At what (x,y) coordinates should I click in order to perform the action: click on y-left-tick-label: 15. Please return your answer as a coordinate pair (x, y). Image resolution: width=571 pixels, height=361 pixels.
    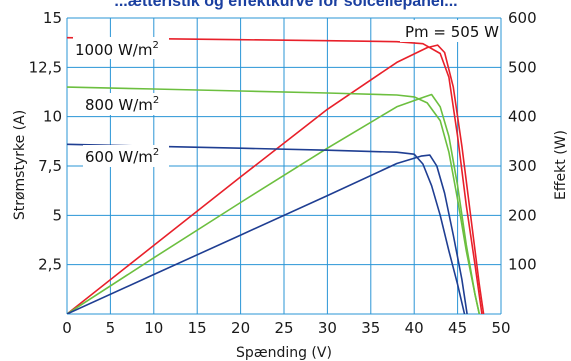
    Looking at the image, I should click on (52, 18).